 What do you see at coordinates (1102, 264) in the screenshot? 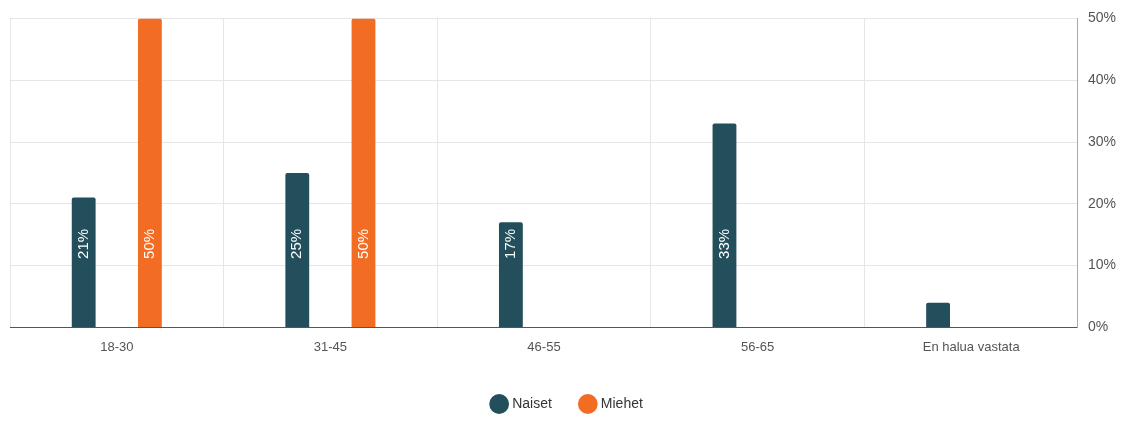
I see `y-tick-label: 10%` at bounding box center [1102, 264].